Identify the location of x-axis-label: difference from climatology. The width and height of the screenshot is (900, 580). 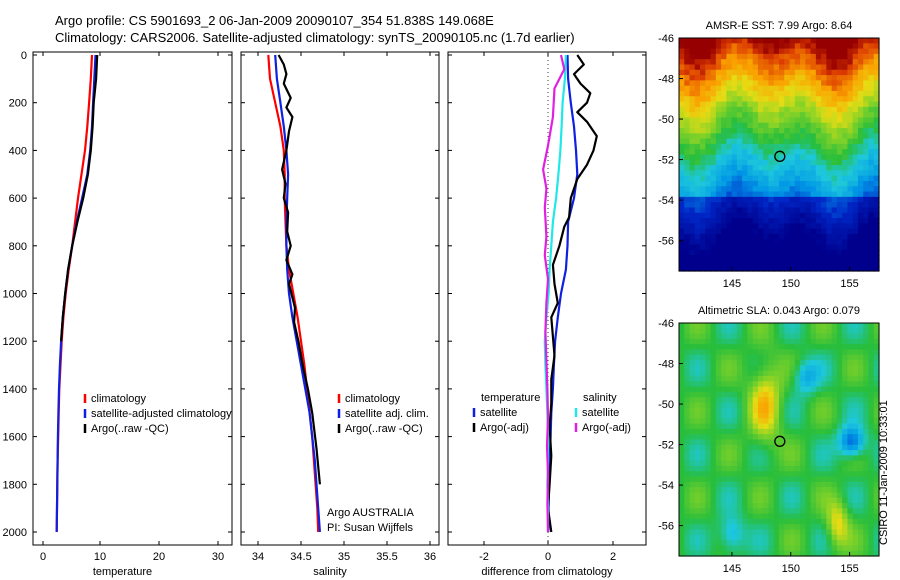
(547, 572).